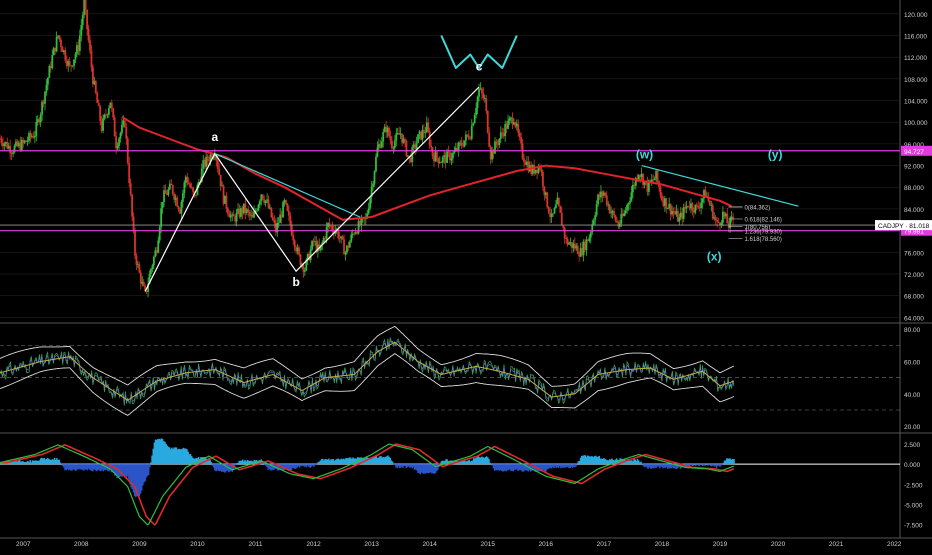  Describe the element at coordinates (488, 544) in the screenshot. I see `time-axis-label: 2015` at that location.